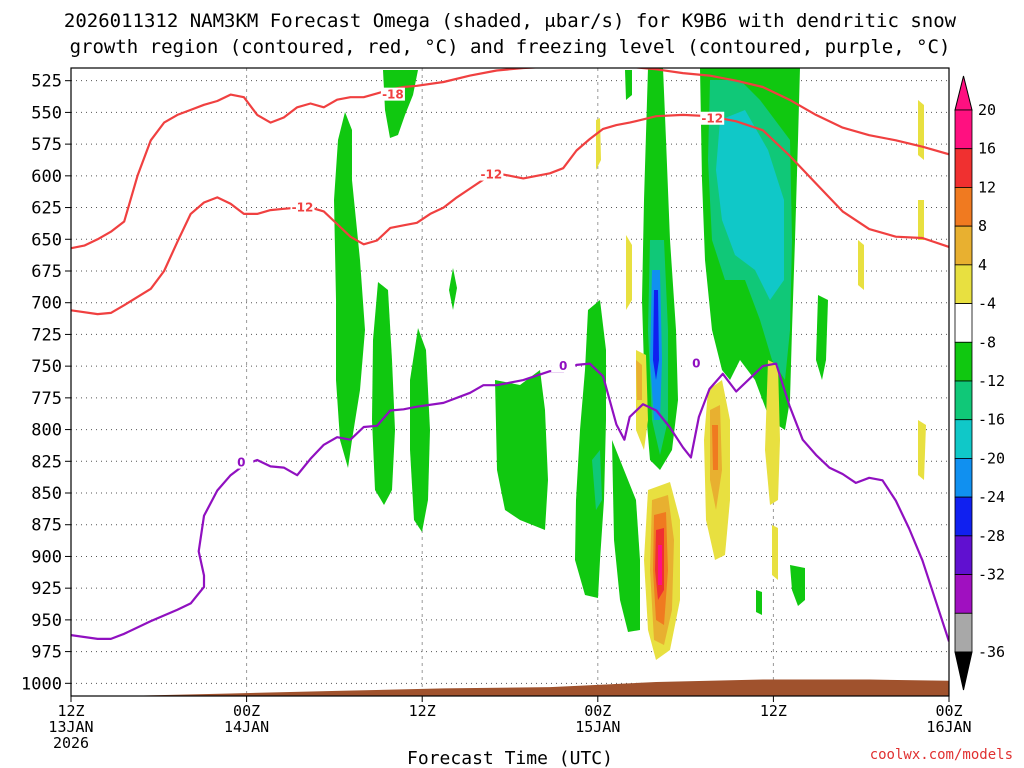 The image size is (1024, 768). What do you see at coordinates (987, 304) in the screenshot?
I see `colorbar-label: -4` at bounding box center [987, 304].